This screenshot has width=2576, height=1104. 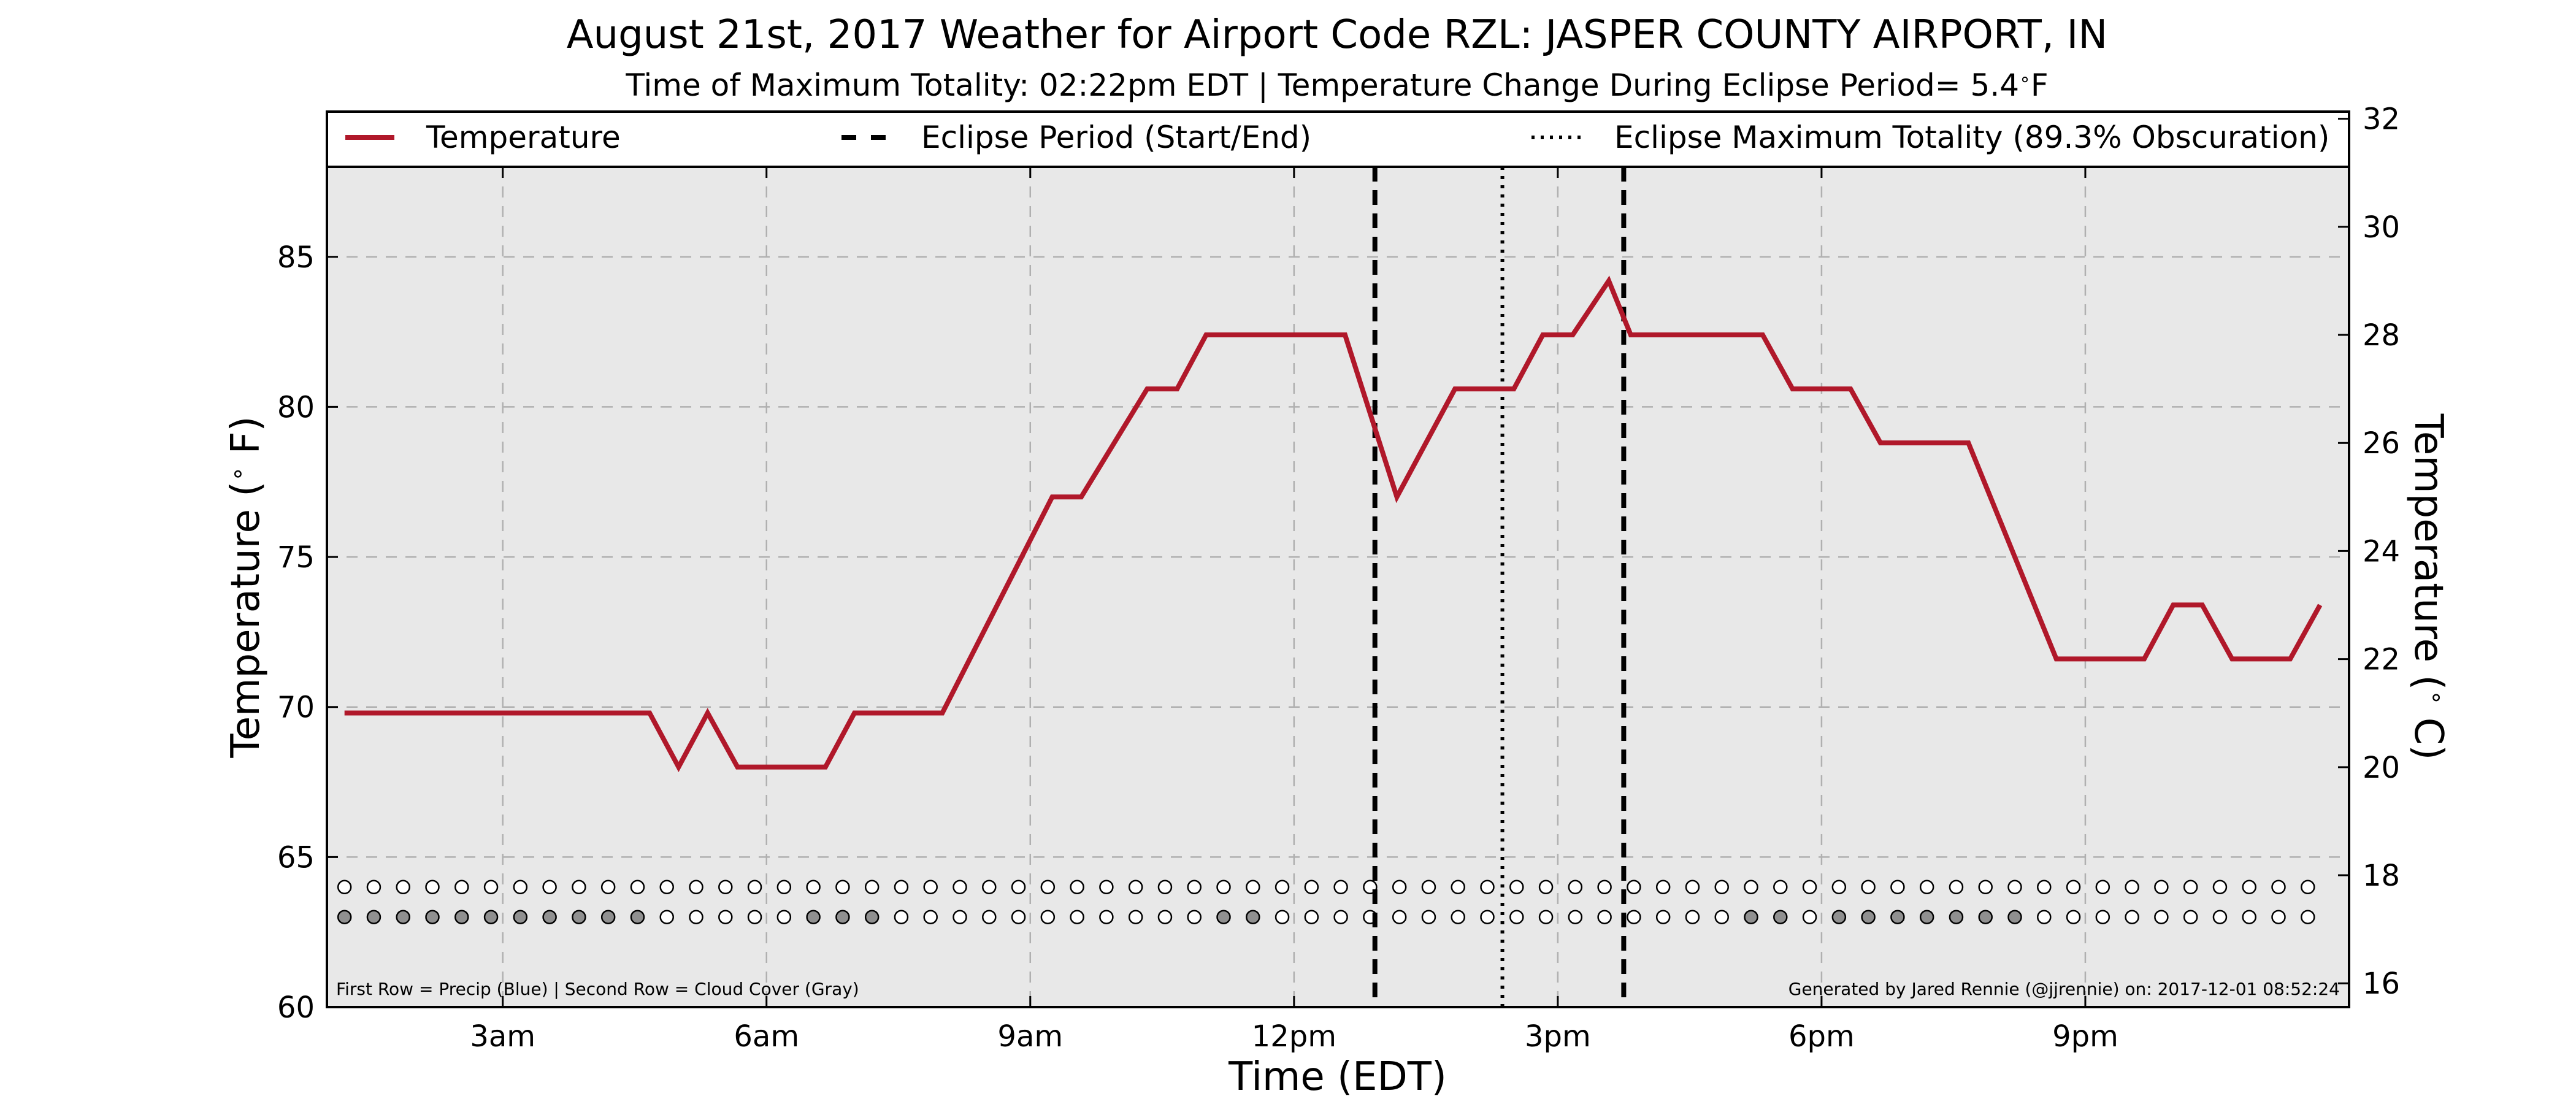 What do you see at coordinates (2381, 876) in the screenshot?
I see `y2-tick-label: 18` at bounding box center [2381, 876].